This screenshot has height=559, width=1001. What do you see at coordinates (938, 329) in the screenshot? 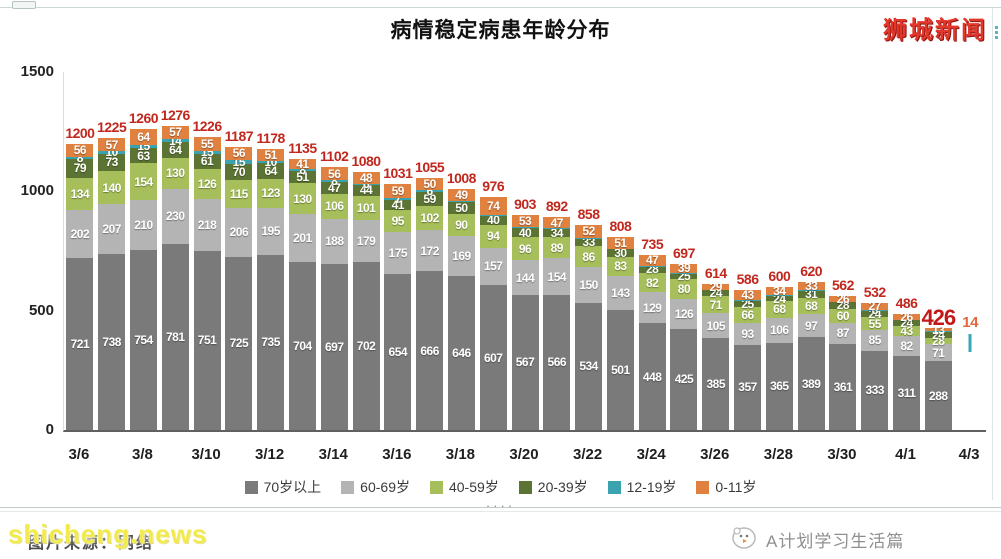
I see `segment-value-label: 13` at bounding box center [938, 329].